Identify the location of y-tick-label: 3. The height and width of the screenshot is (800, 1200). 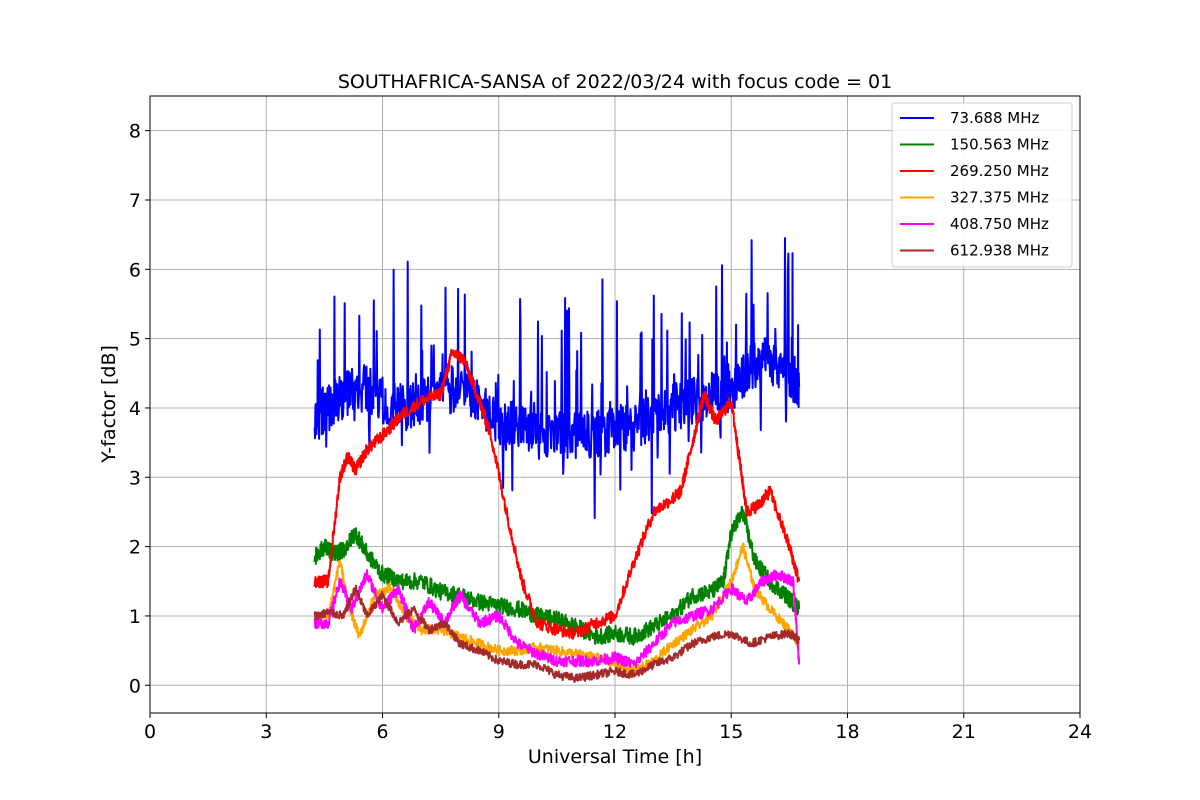
(135, 478).